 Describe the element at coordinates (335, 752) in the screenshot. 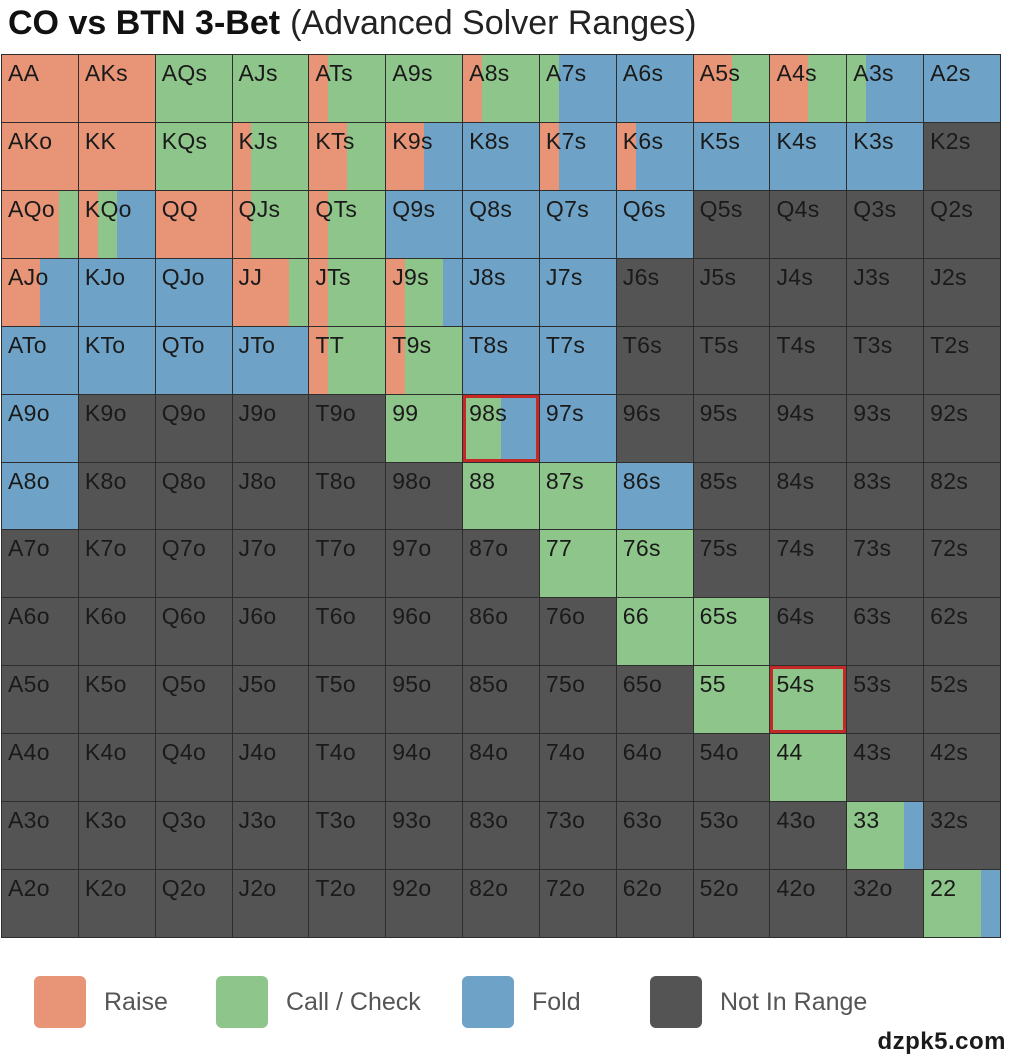

I see `hand-label: T4o` at that location.